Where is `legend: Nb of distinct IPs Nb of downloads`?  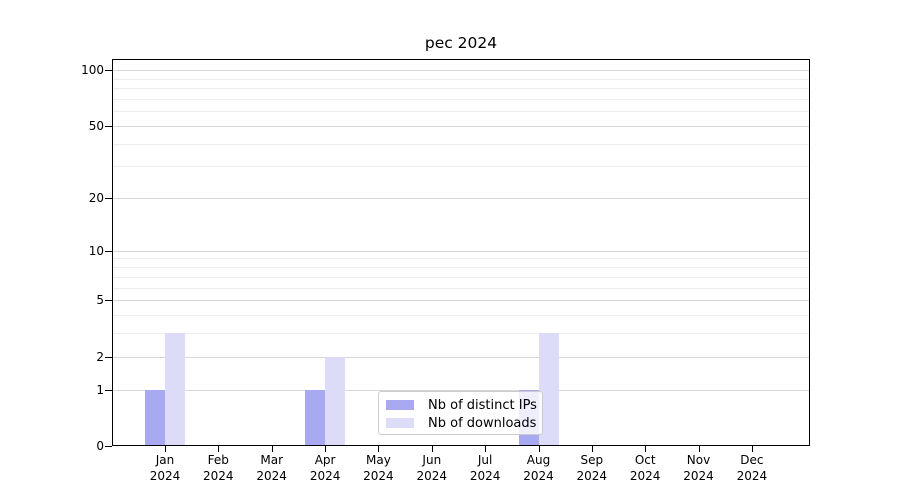
legend: Nb of distinct IPs Nb of downloads is located at coordinates (460, 413).